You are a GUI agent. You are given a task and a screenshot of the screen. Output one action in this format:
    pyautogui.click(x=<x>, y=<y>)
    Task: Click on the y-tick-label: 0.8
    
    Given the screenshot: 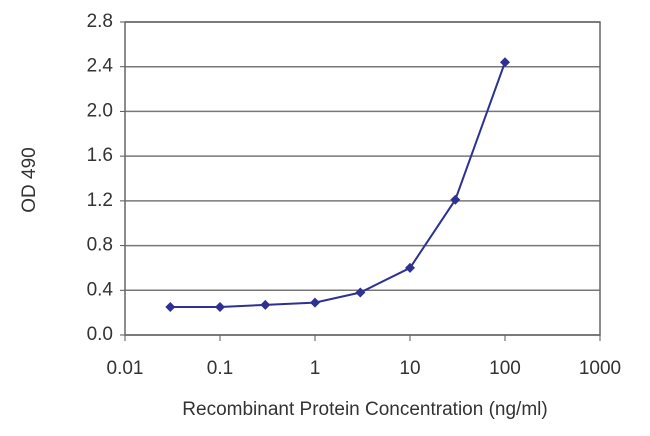 What is the action you would take?
    pyautogui.click(x=100, y=245)
    